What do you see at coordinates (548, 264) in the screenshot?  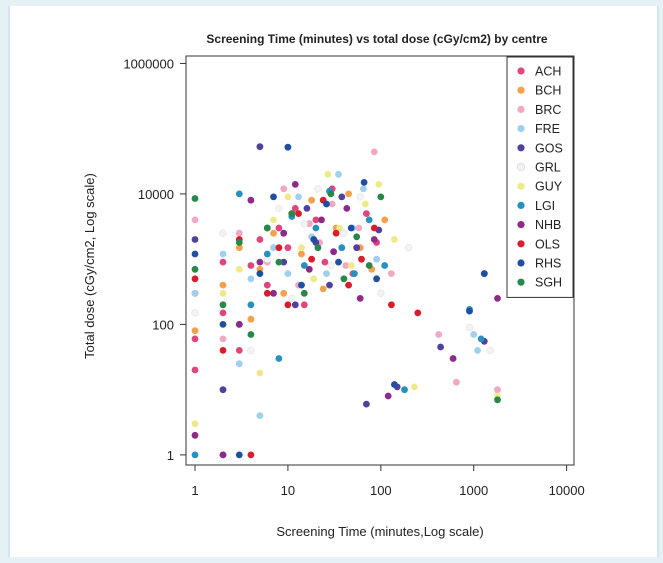 I see `legend-label-rhs: RHS` at bounding box center [548, 264].